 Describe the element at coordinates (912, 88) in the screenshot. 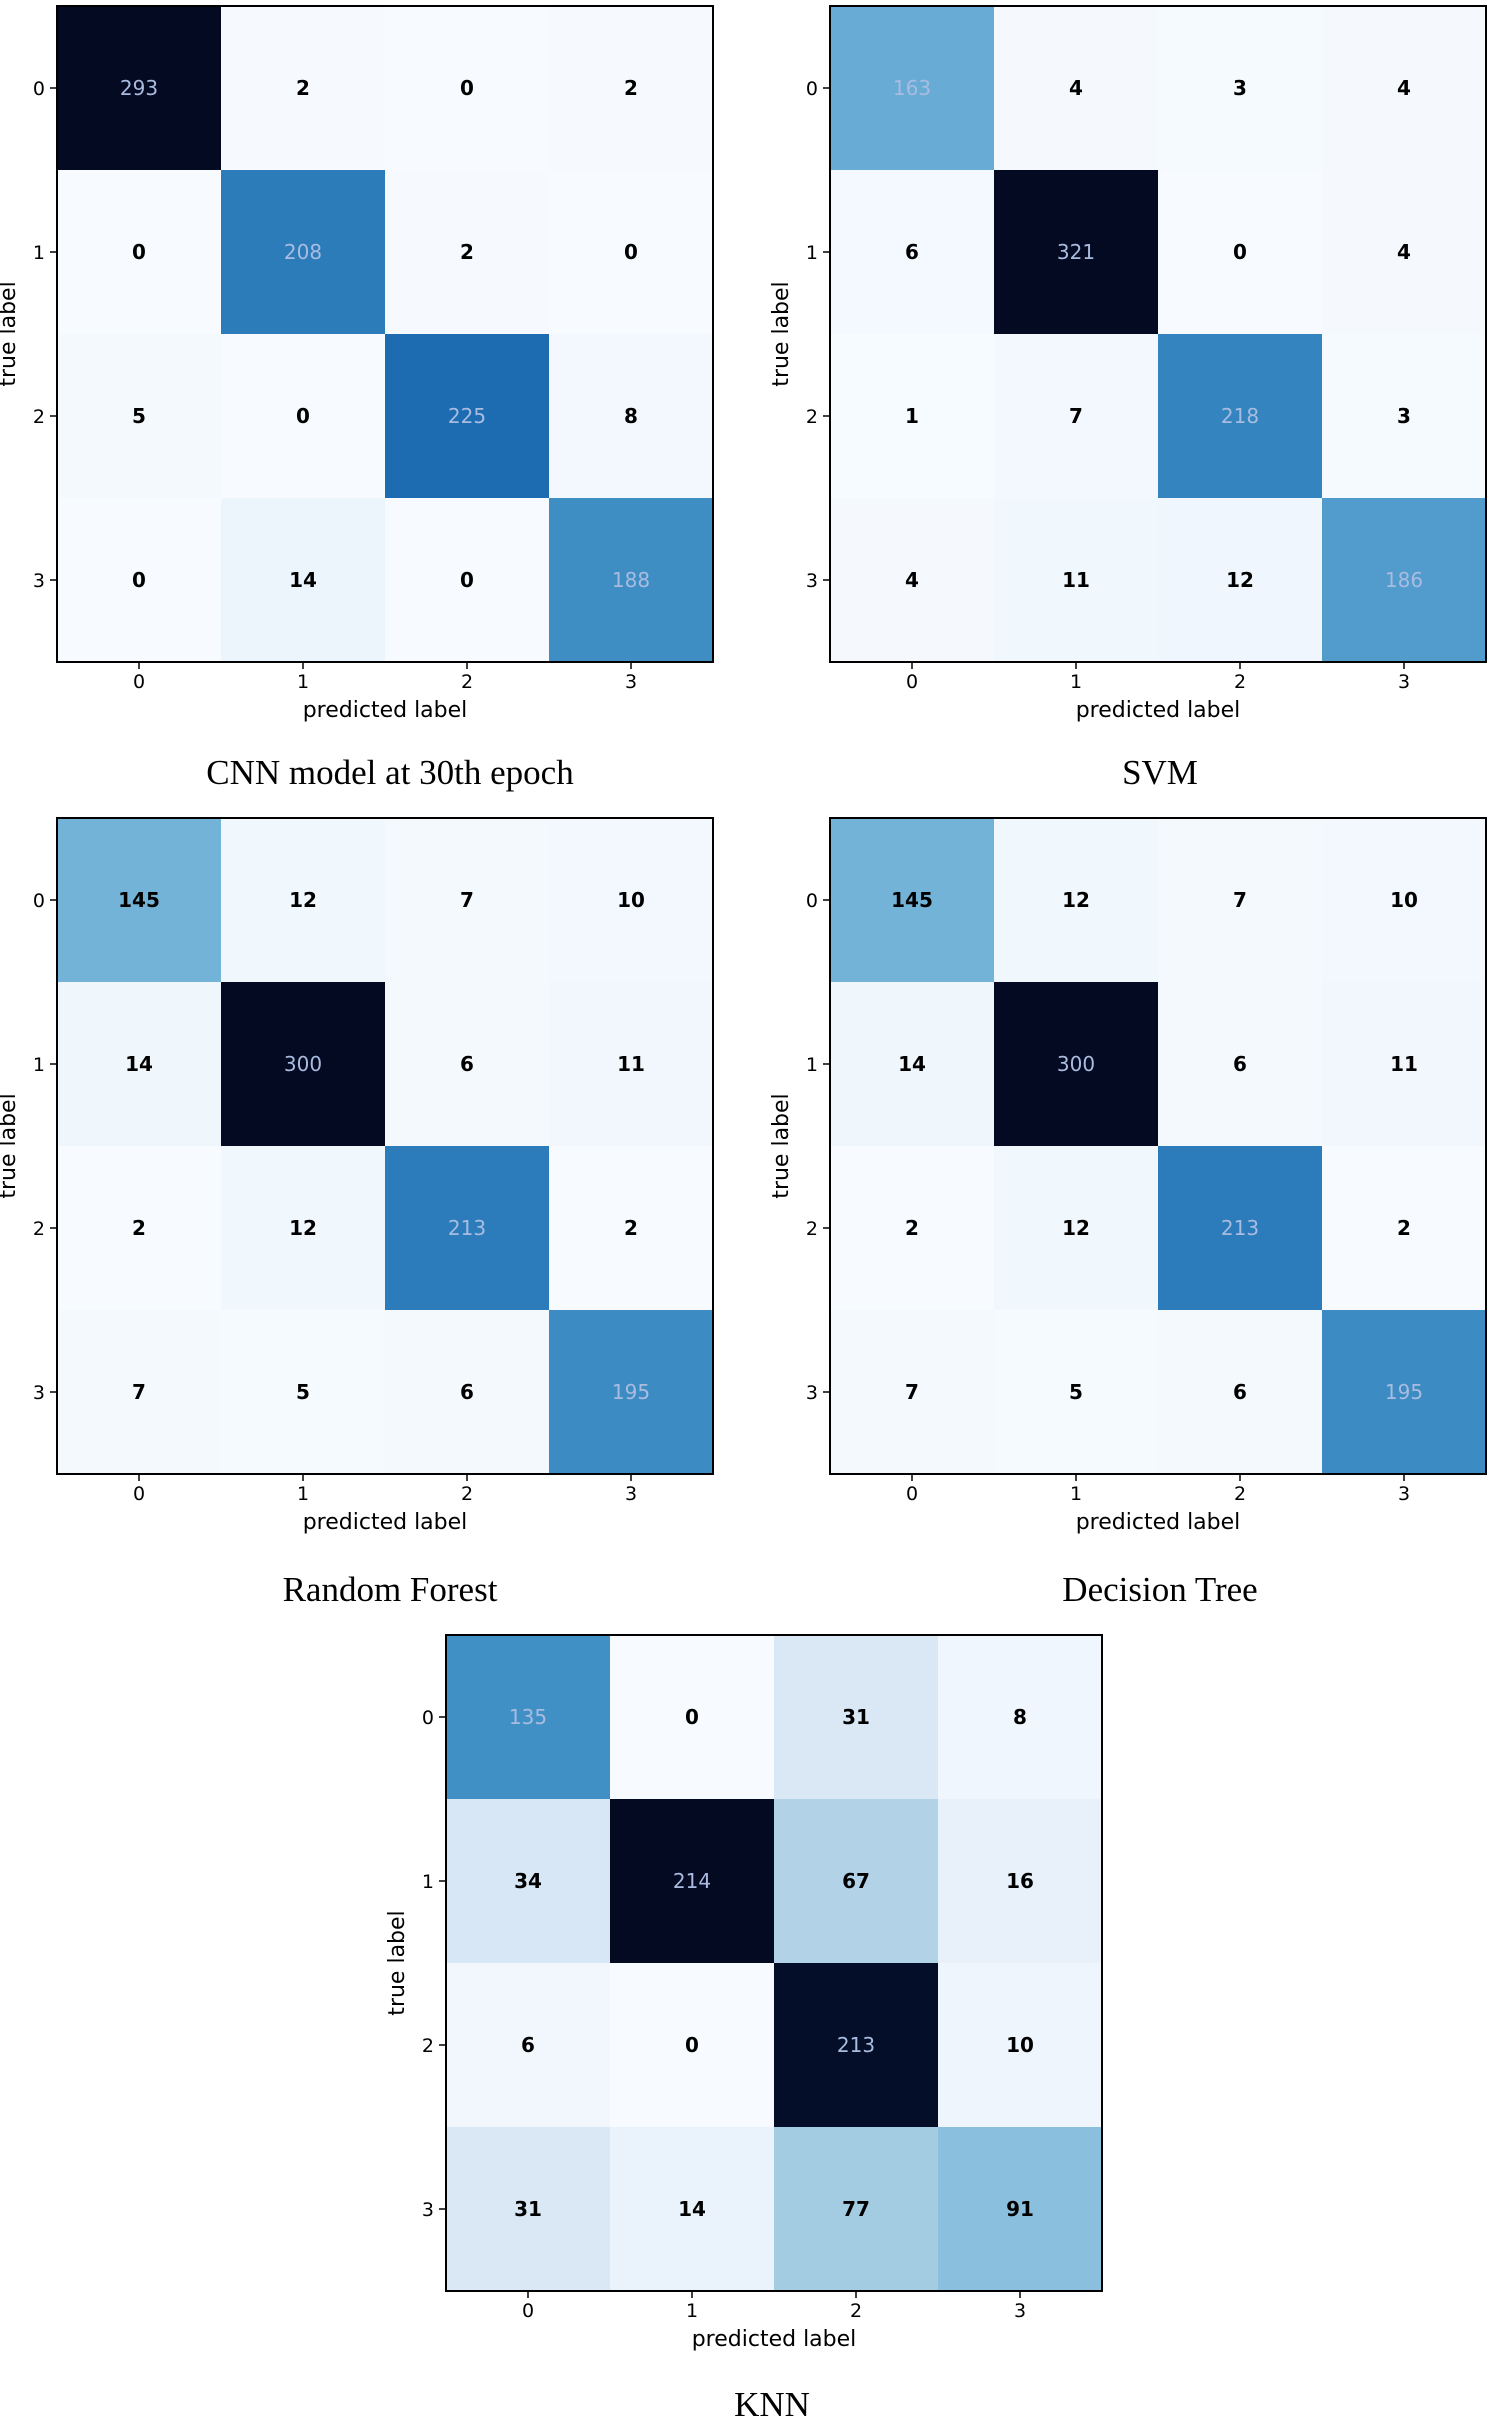

I see `cell-value-label: 163` at that location.